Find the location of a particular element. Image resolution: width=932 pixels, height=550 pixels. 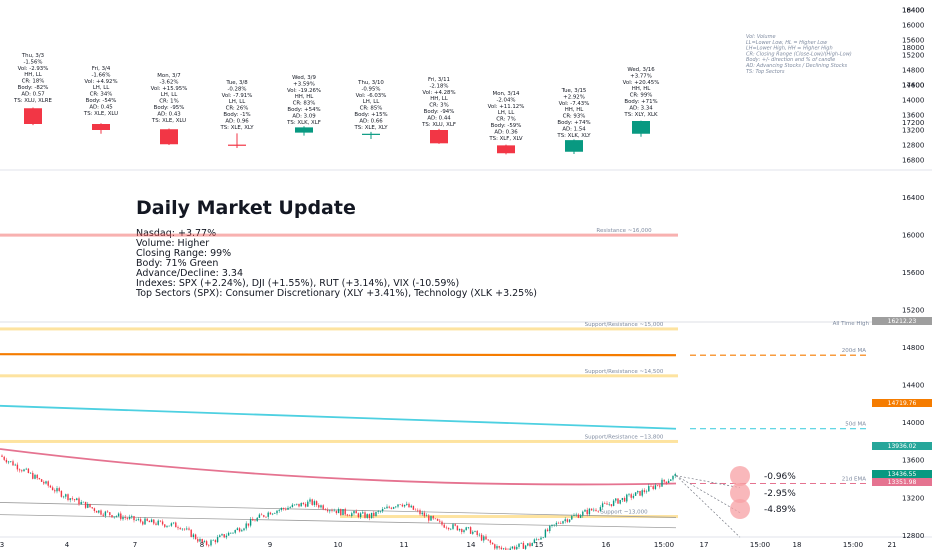

day-card-line: Body: -95% is located at coordinates (169, 108).